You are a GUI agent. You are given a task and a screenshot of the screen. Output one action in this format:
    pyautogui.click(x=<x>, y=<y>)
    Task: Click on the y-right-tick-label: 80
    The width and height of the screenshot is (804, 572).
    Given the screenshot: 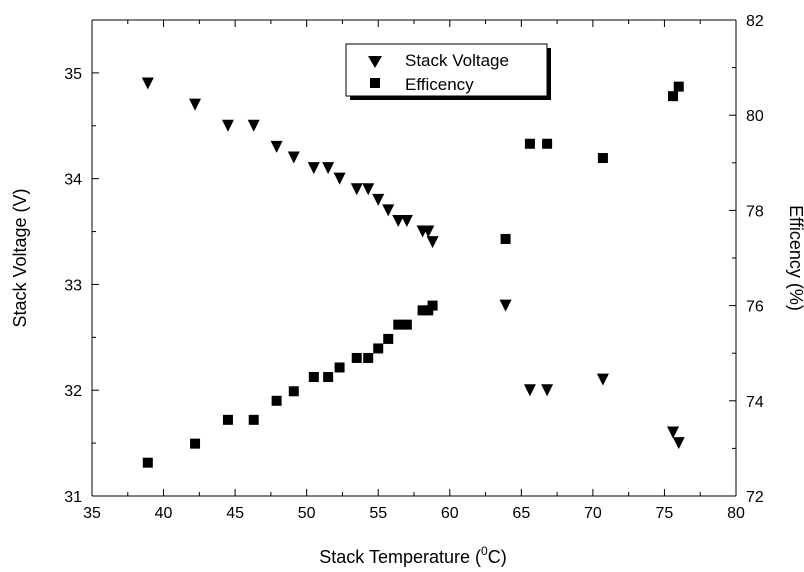 What is the action you would take?
    pyautogui.click(x=755, y=116)
    